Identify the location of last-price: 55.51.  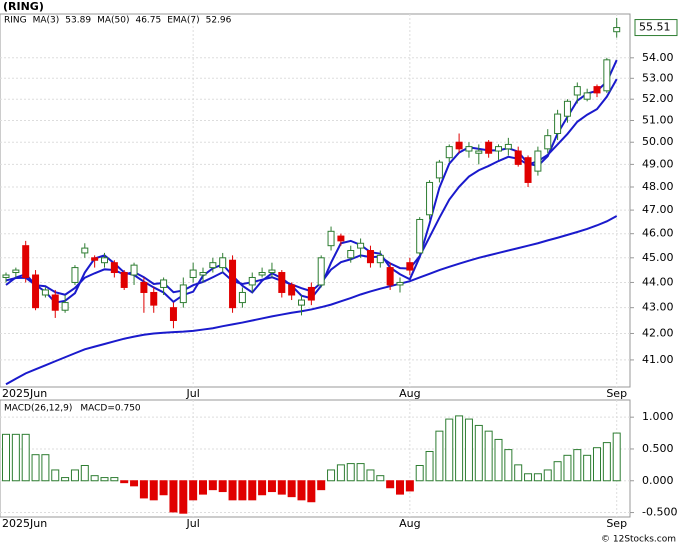
(655, 27).